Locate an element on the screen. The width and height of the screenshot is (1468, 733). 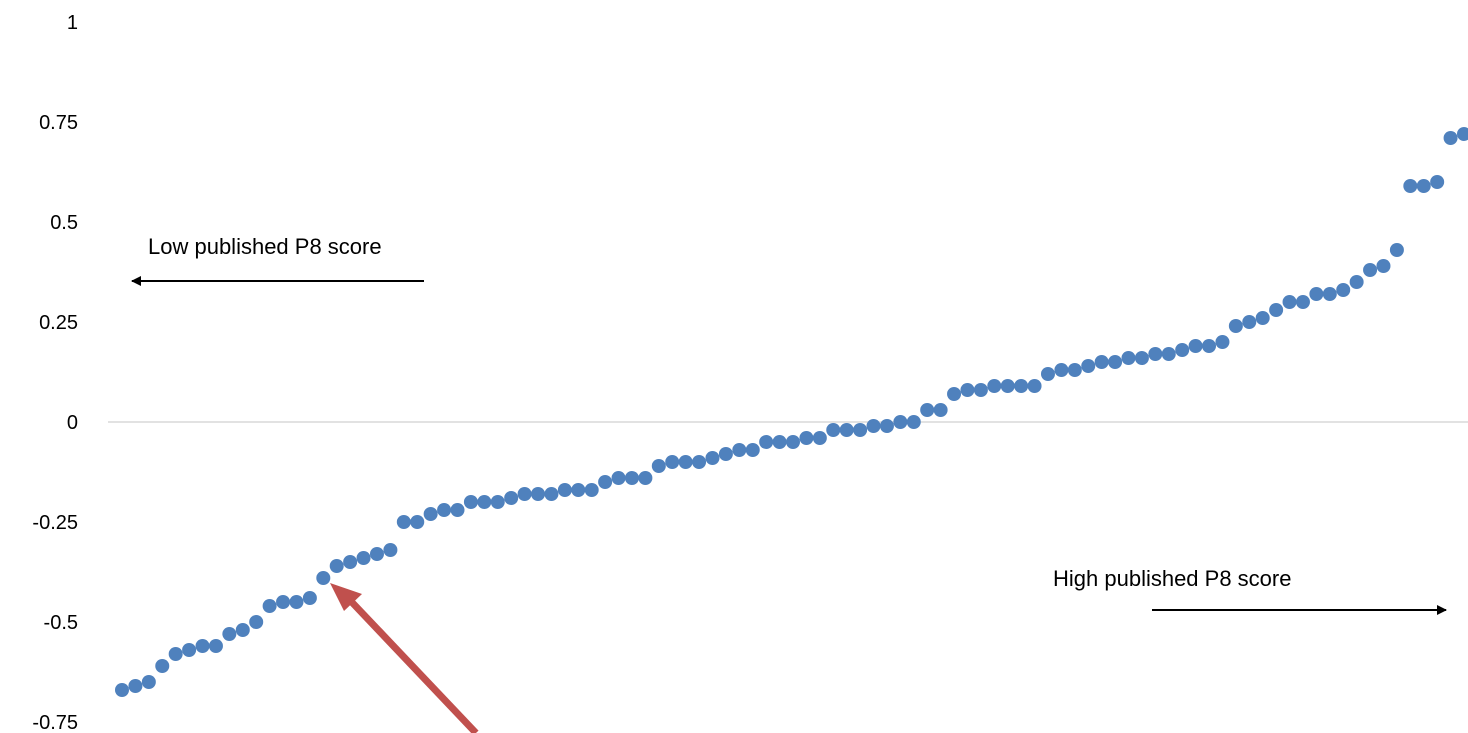
callout-arrow is located at coordinates (404, 658).